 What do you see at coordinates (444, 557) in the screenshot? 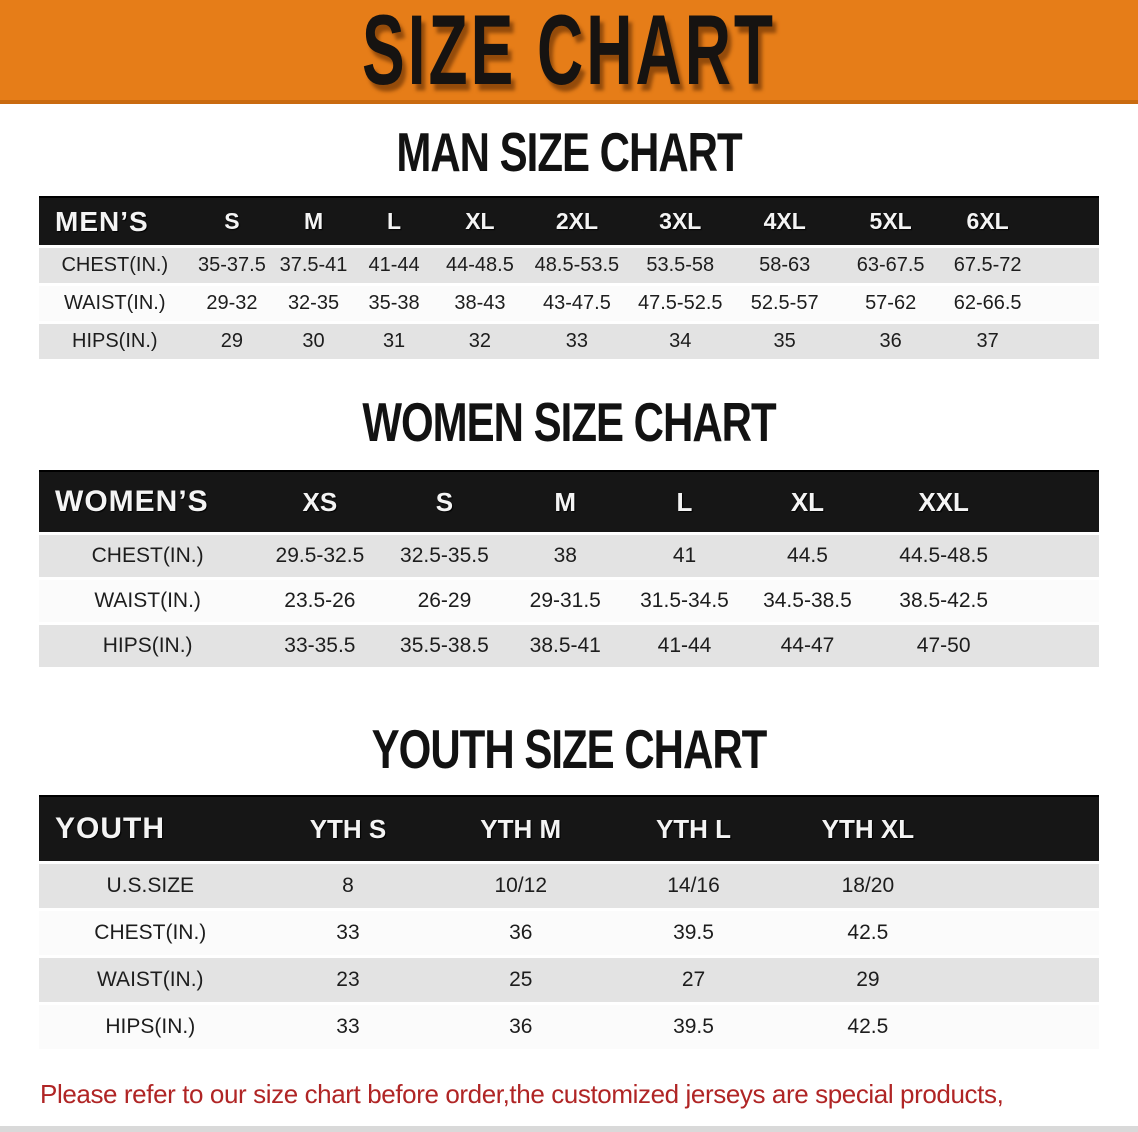
I see `size-value-cell: 32.5-35.5` at bounding box center [444, 557].